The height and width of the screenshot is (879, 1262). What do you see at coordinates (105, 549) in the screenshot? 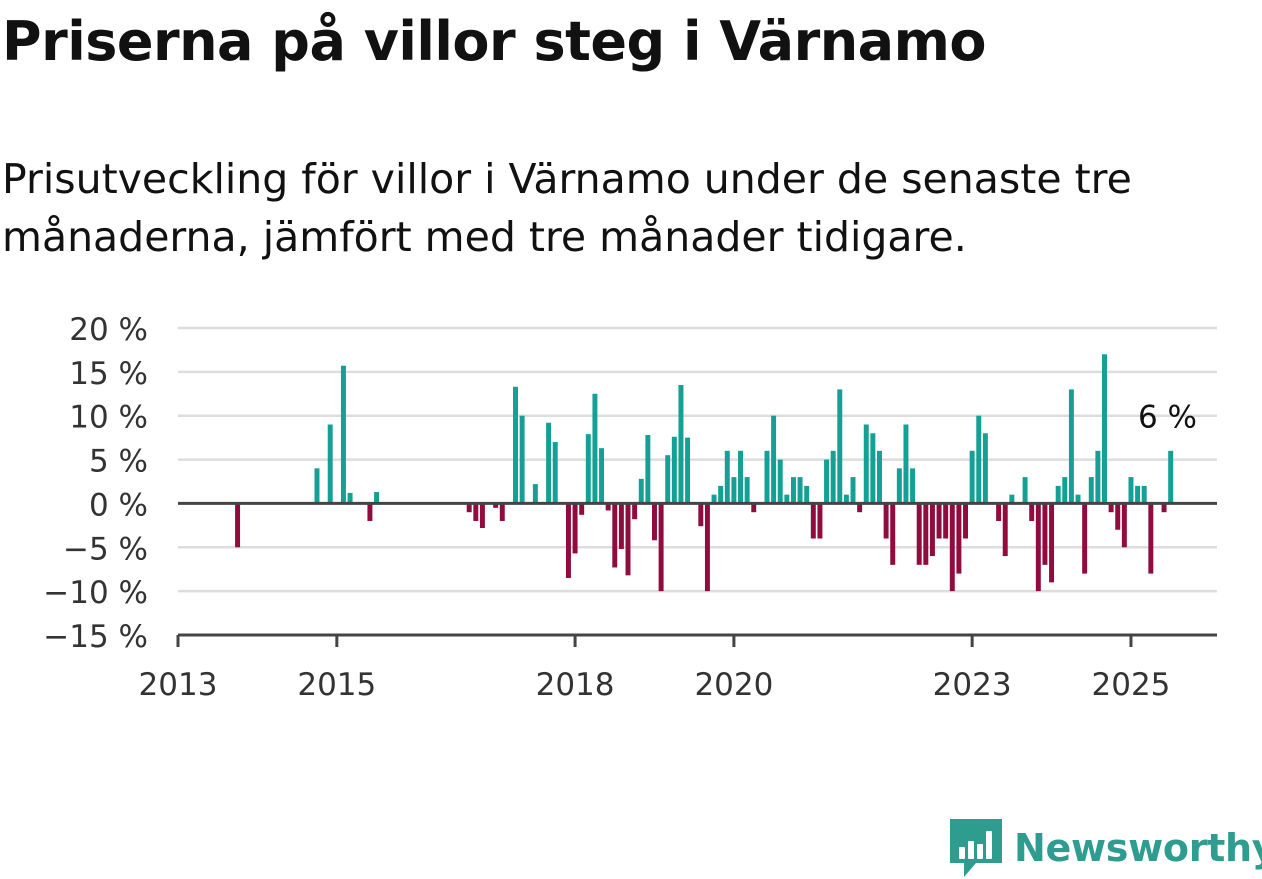
I see `y-tick-label: −5 %` at bounding box center [105, 549].